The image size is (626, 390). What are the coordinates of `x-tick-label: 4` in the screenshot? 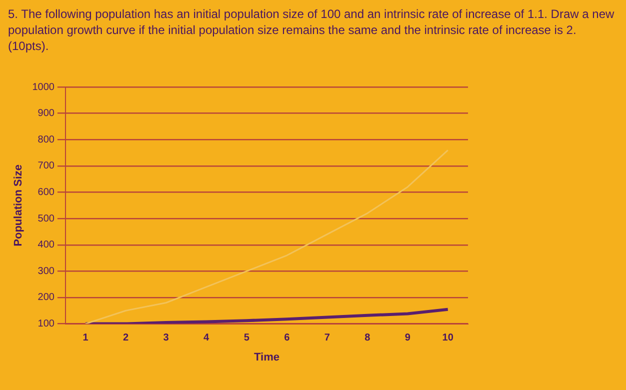 It's located at (207, 338).